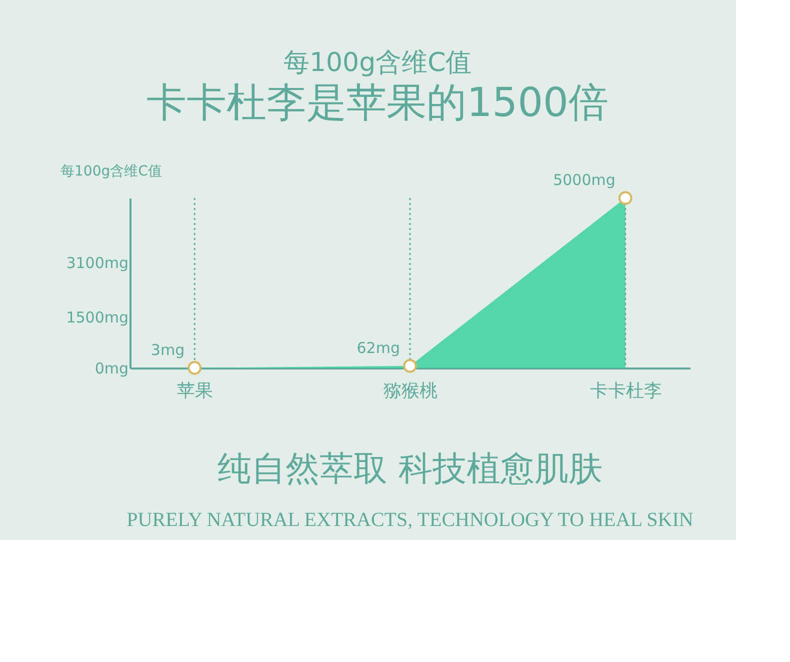  What do you see at coordinates (410, 520) in the screenshot?
I see `text: PURELY NATURAL EXTRACTS, TECHNOLOGY TO HEAL SKIN` at bounding box center [410, 520].